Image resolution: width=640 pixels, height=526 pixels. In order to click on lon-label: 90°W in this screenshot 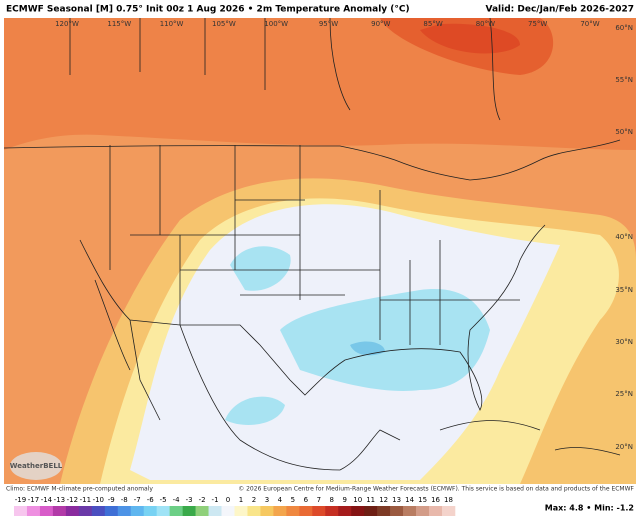, I will do `click(380, 24)`.